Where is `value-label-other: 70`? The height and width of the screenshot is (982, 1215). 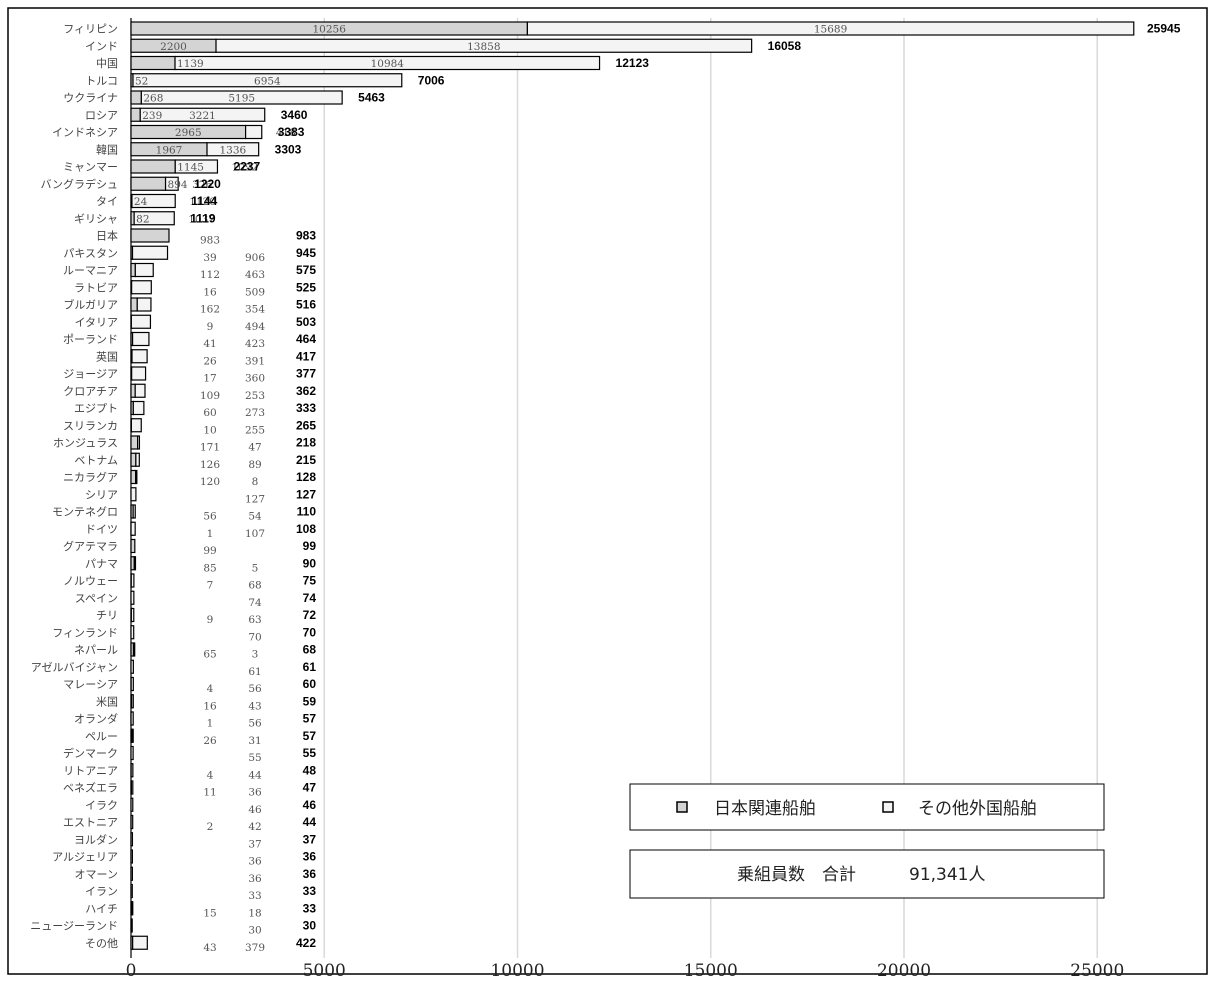
value-label-other: 70 is located at coordinates (254, 637).